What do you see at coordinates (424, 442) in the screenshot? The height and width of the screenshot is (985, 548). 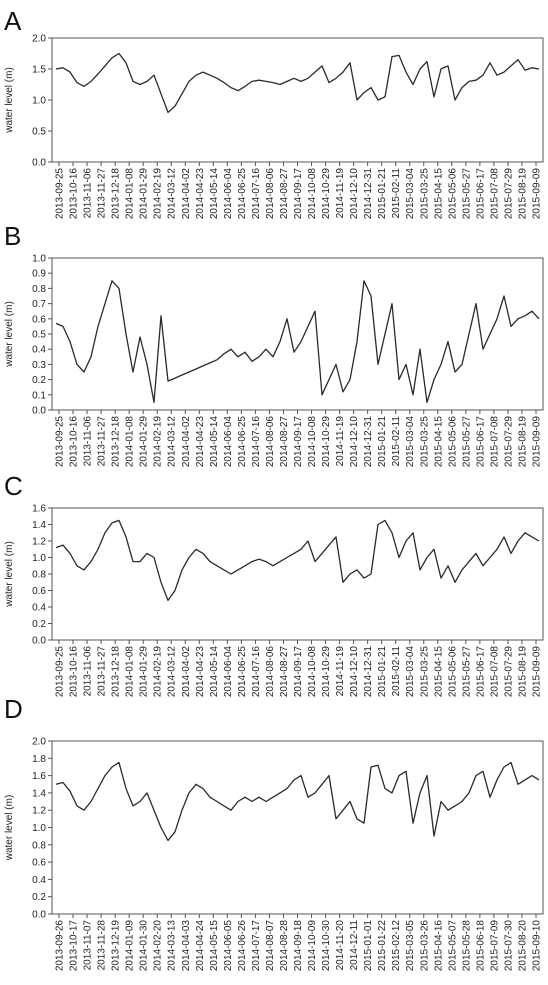 I see `panel-b-xtick-label: 2015-03-25` at bounding box center [424, 442].